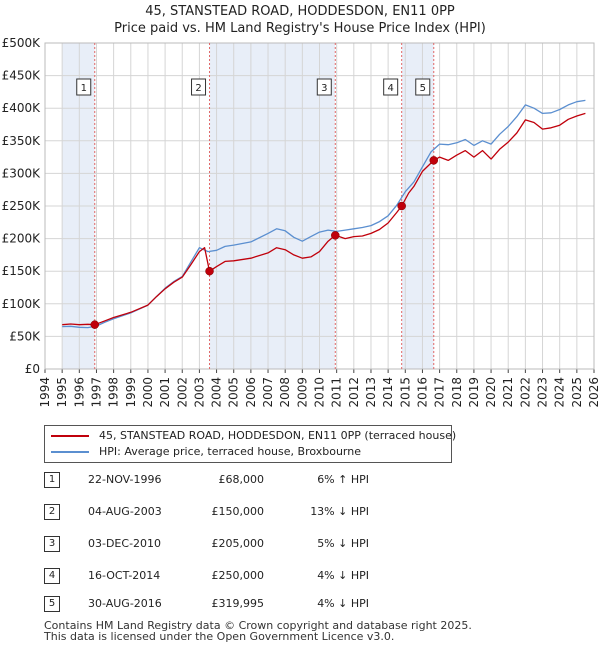  What do you see at coordinates (593, 392) in the screenshot?
I see `x-tick-label: 2026` at bounding box center [593, 392].